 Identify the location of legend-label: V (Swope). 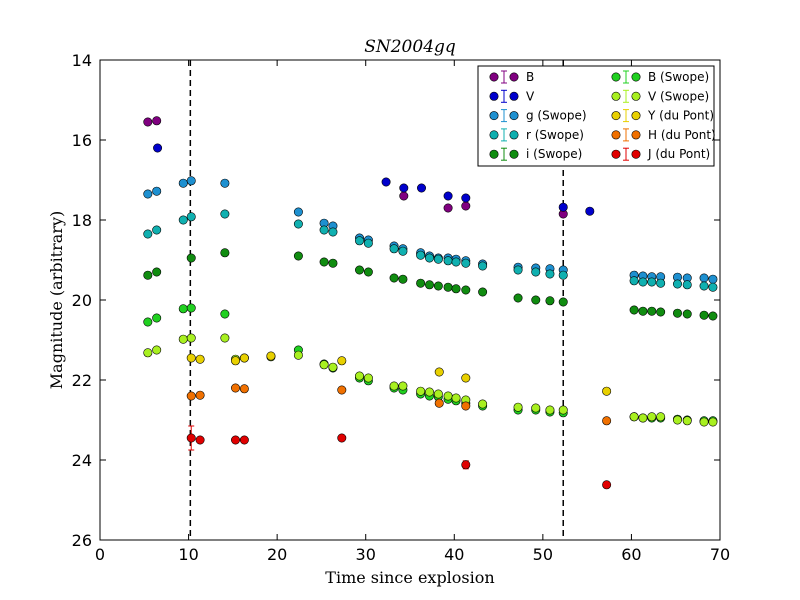
(678, 96).